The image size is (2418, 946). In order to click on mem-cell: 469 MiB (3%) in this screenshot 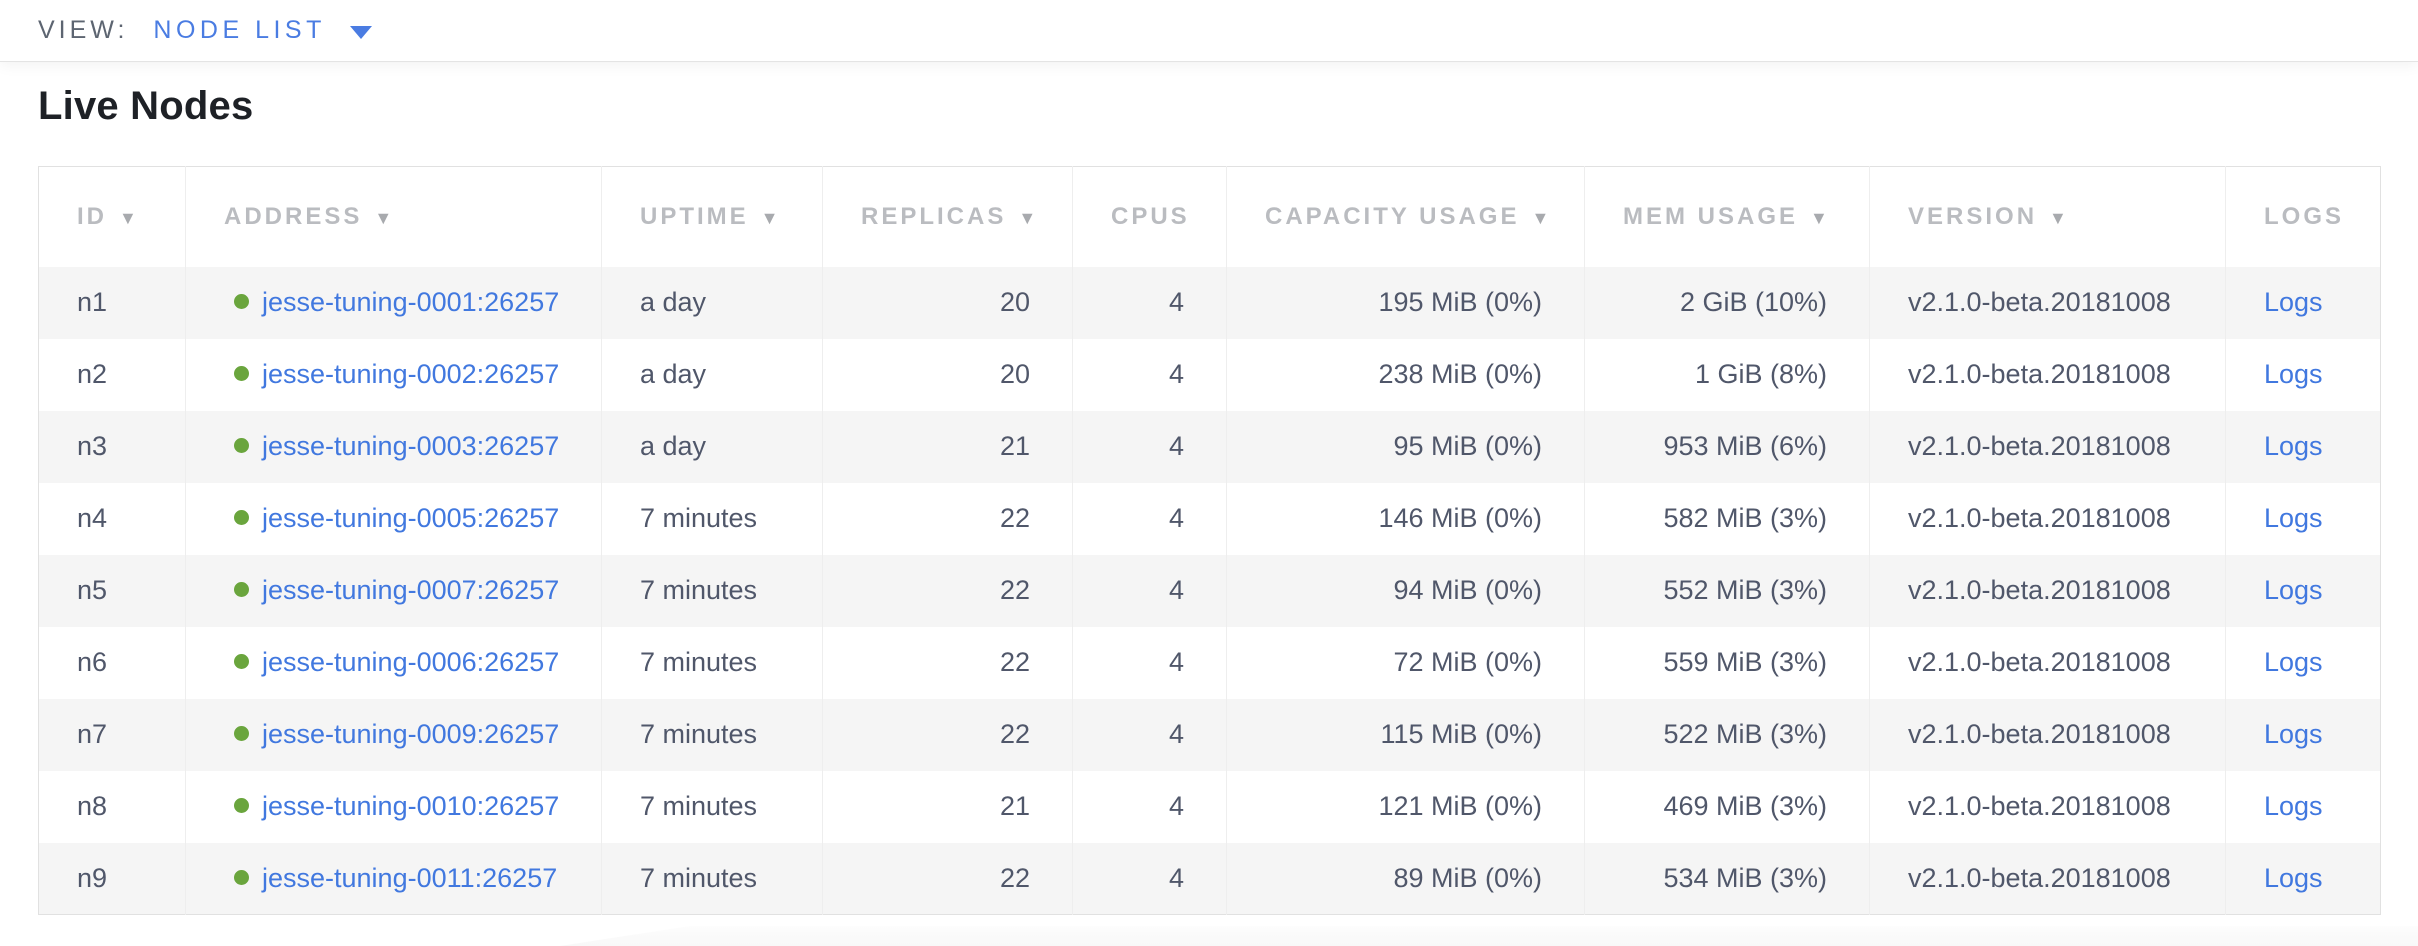, I will do `click(1727, 806)`.